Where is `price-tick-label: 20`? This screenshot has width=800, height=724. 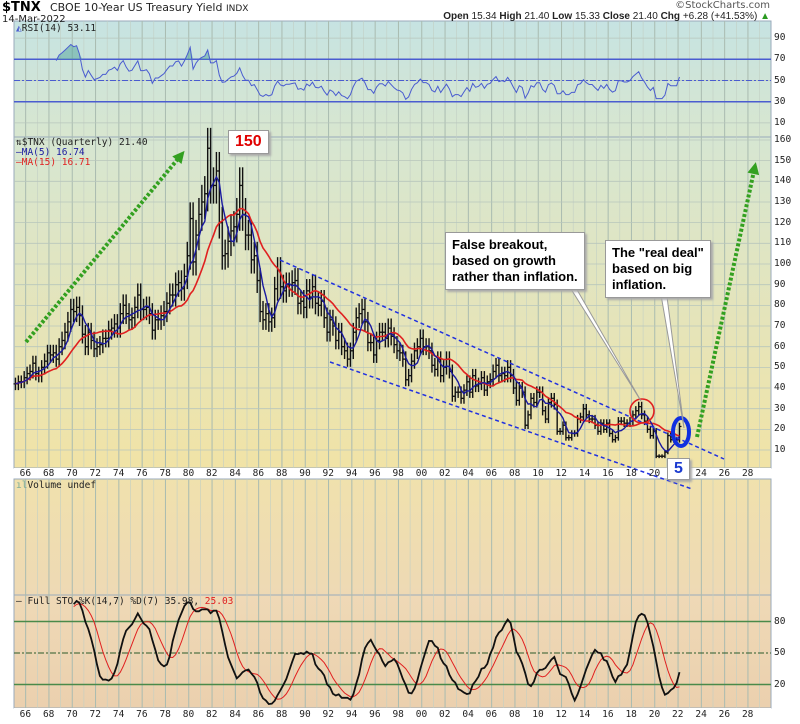
price-tick-label: 20 is located at coordinates (780, 429).